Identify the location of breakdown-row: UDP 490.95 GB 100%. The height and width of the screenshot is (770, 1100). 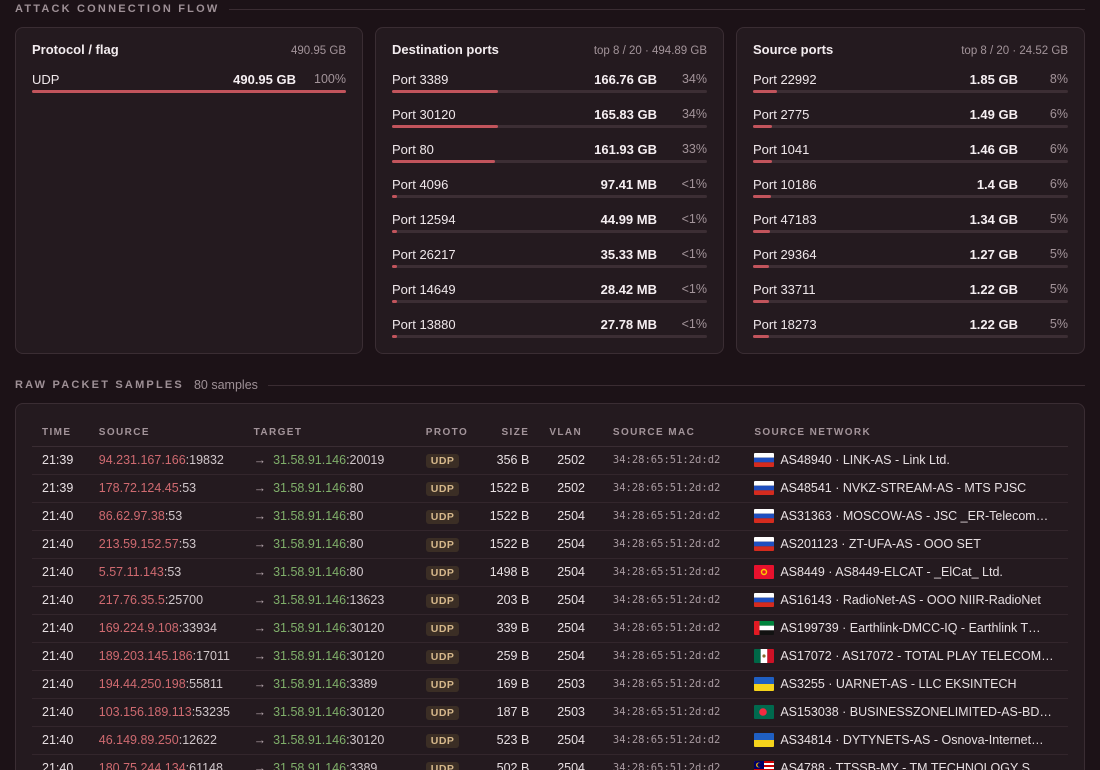
(189, 88).